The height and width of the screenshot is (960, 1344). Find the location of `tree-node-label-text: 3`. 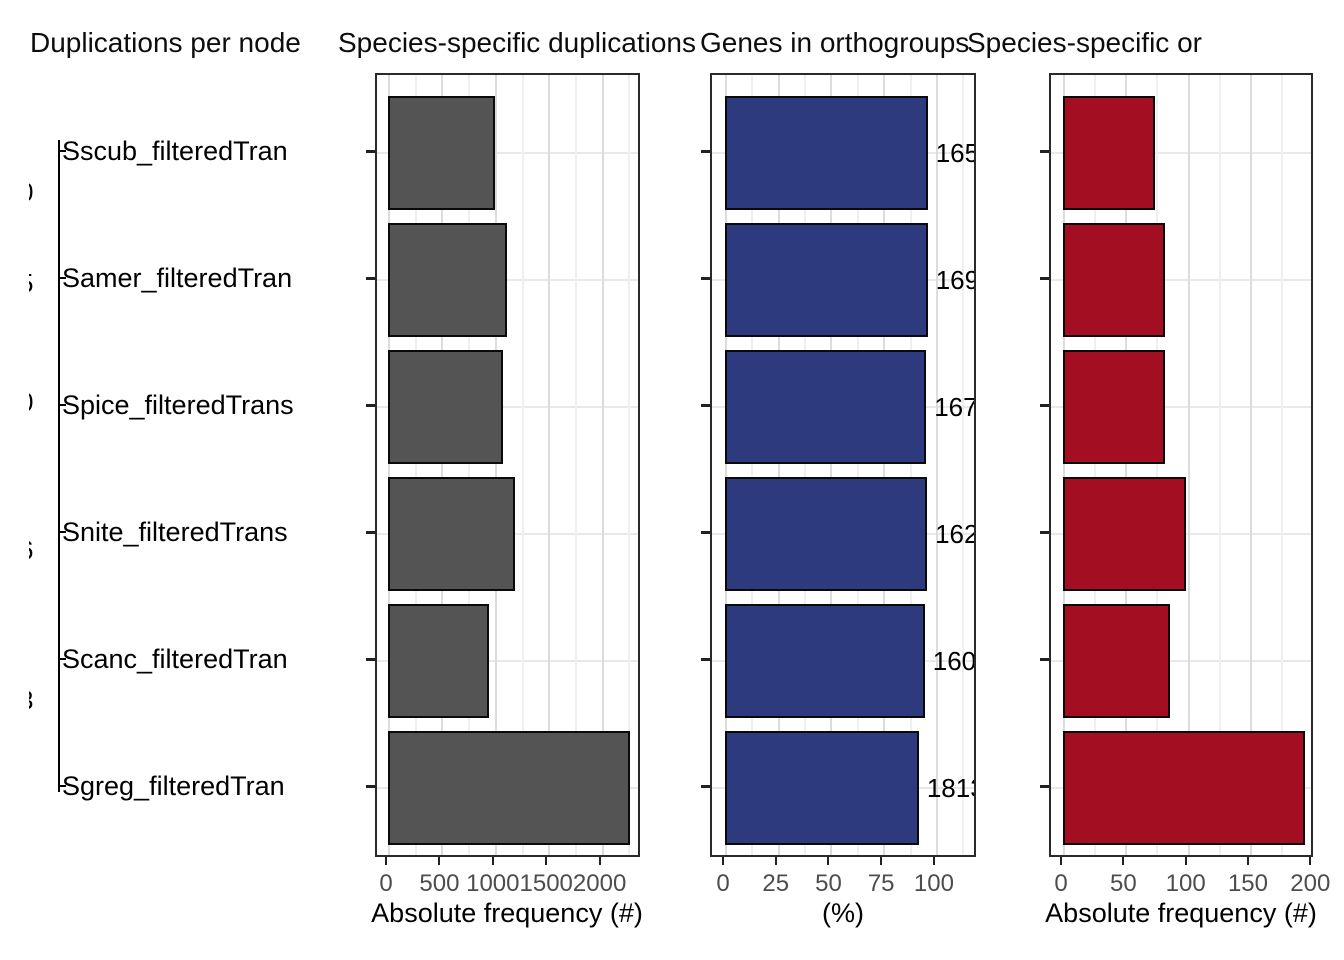

tree-node-label-text: 3 is located at coordinates (37, 700).